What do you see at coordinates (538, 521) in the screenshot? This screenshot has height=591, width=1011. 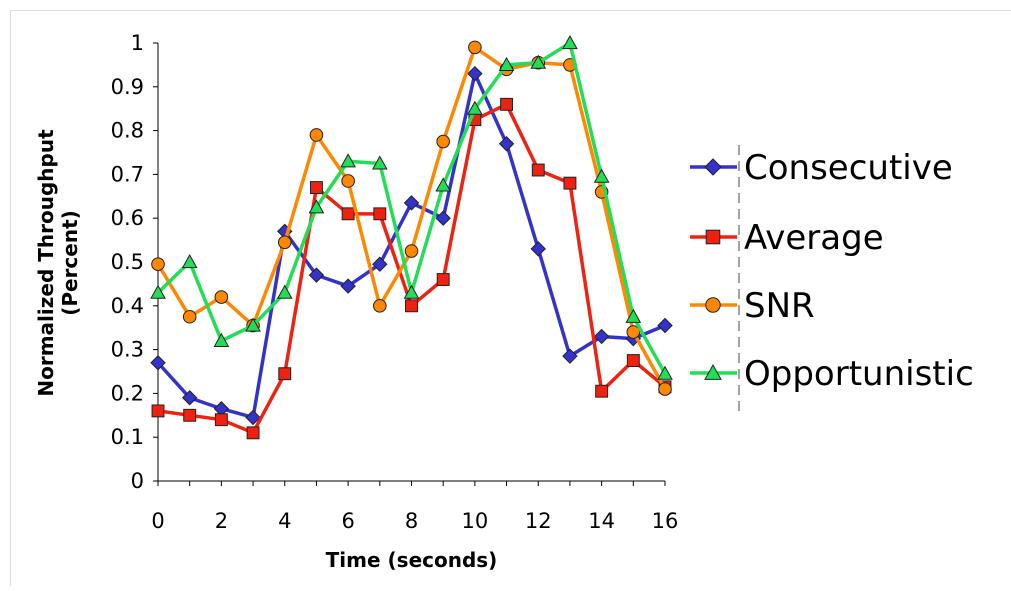 I see `x-tick-label: 12` at bounding box center [538, 521].